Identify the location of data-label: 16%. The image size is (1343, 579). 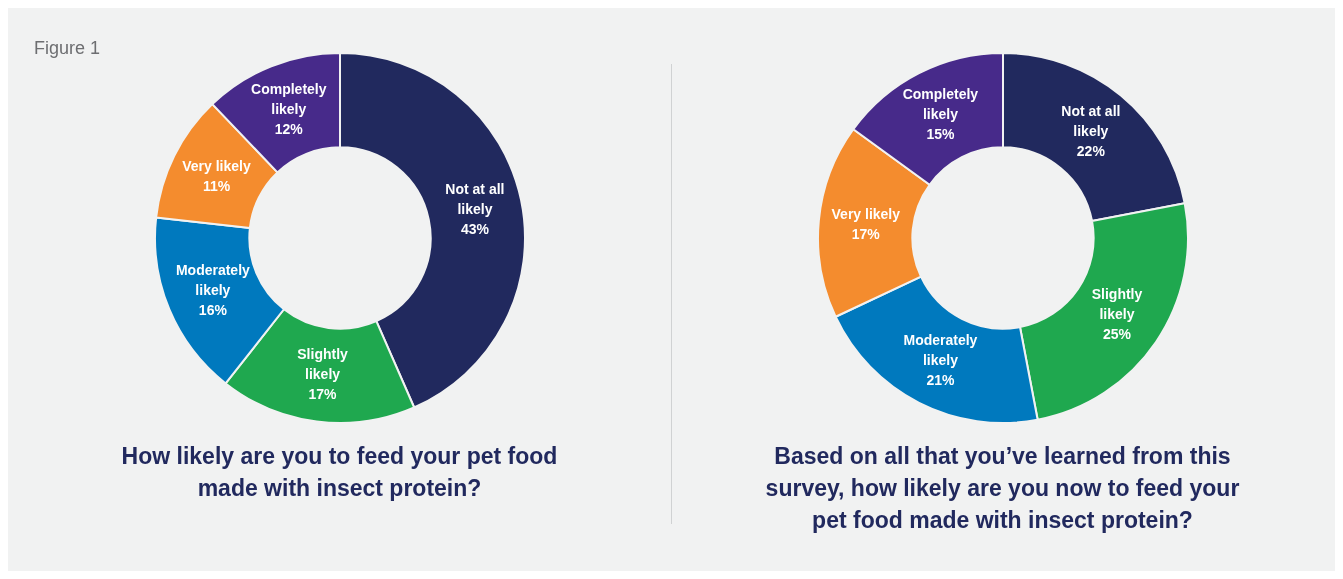
(212, 310).